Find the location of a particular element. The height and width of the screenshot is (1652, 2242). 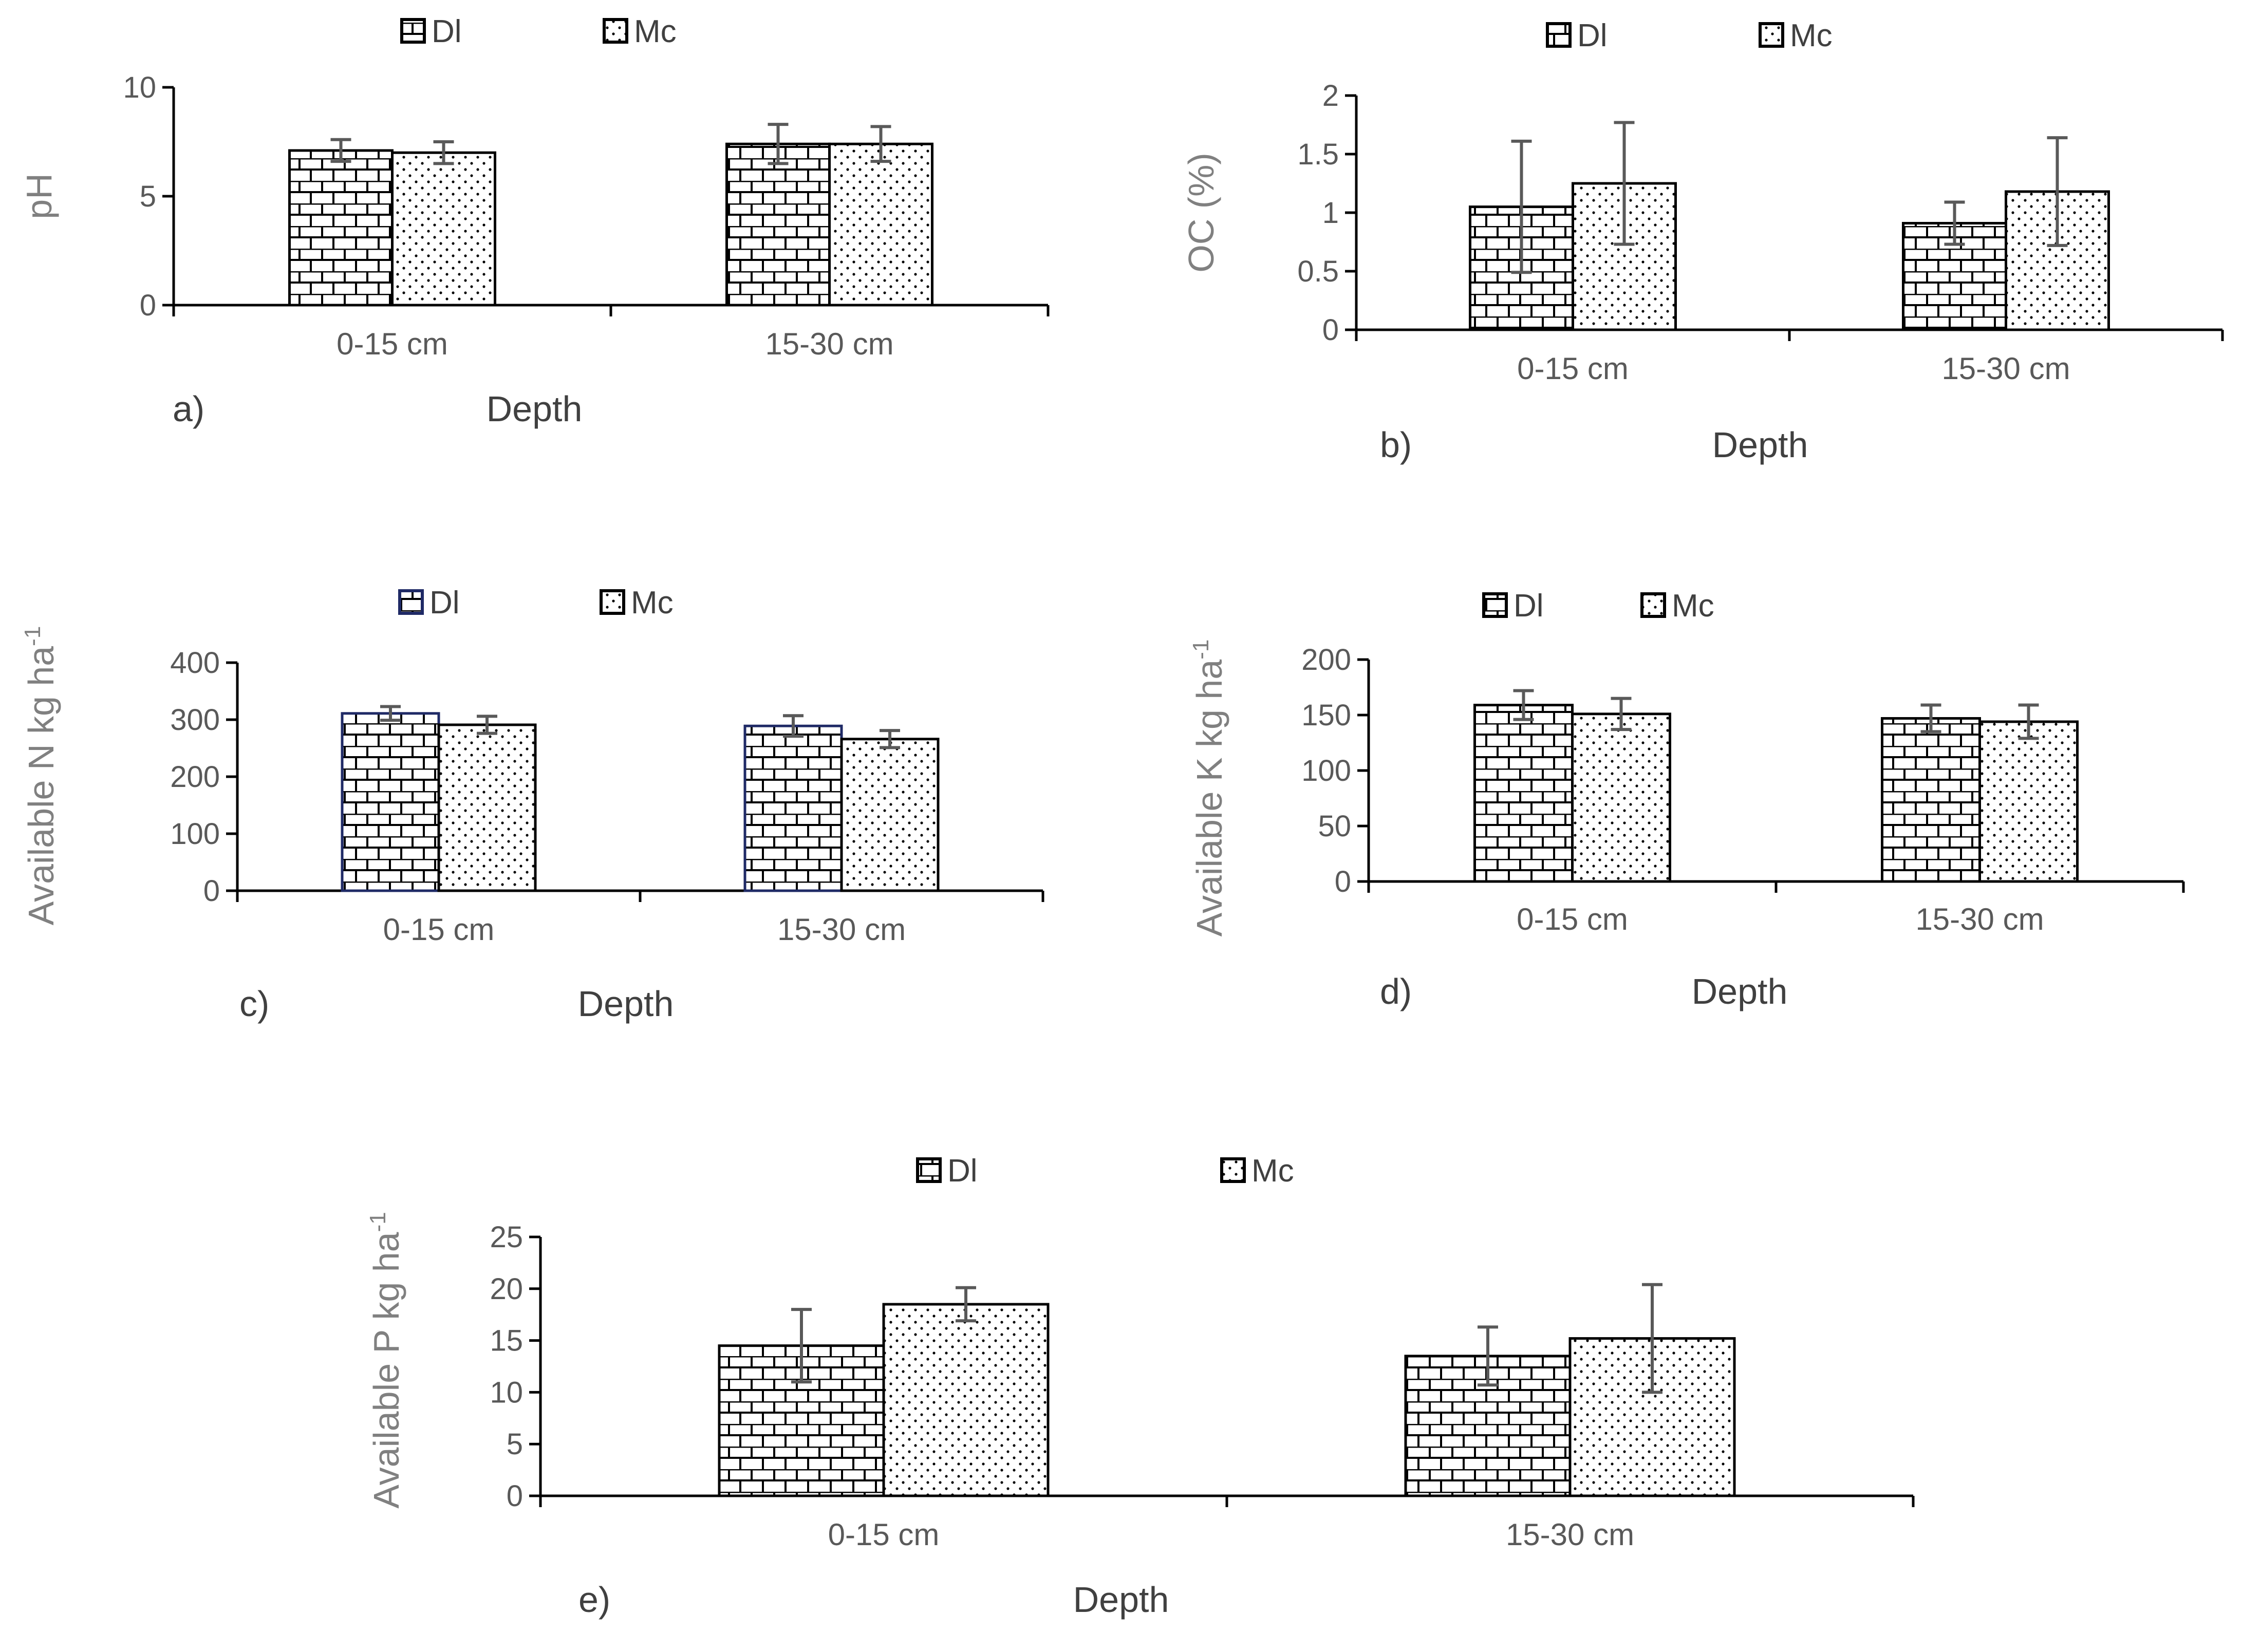

panel-label: a) is located at coordinates (188, 409).